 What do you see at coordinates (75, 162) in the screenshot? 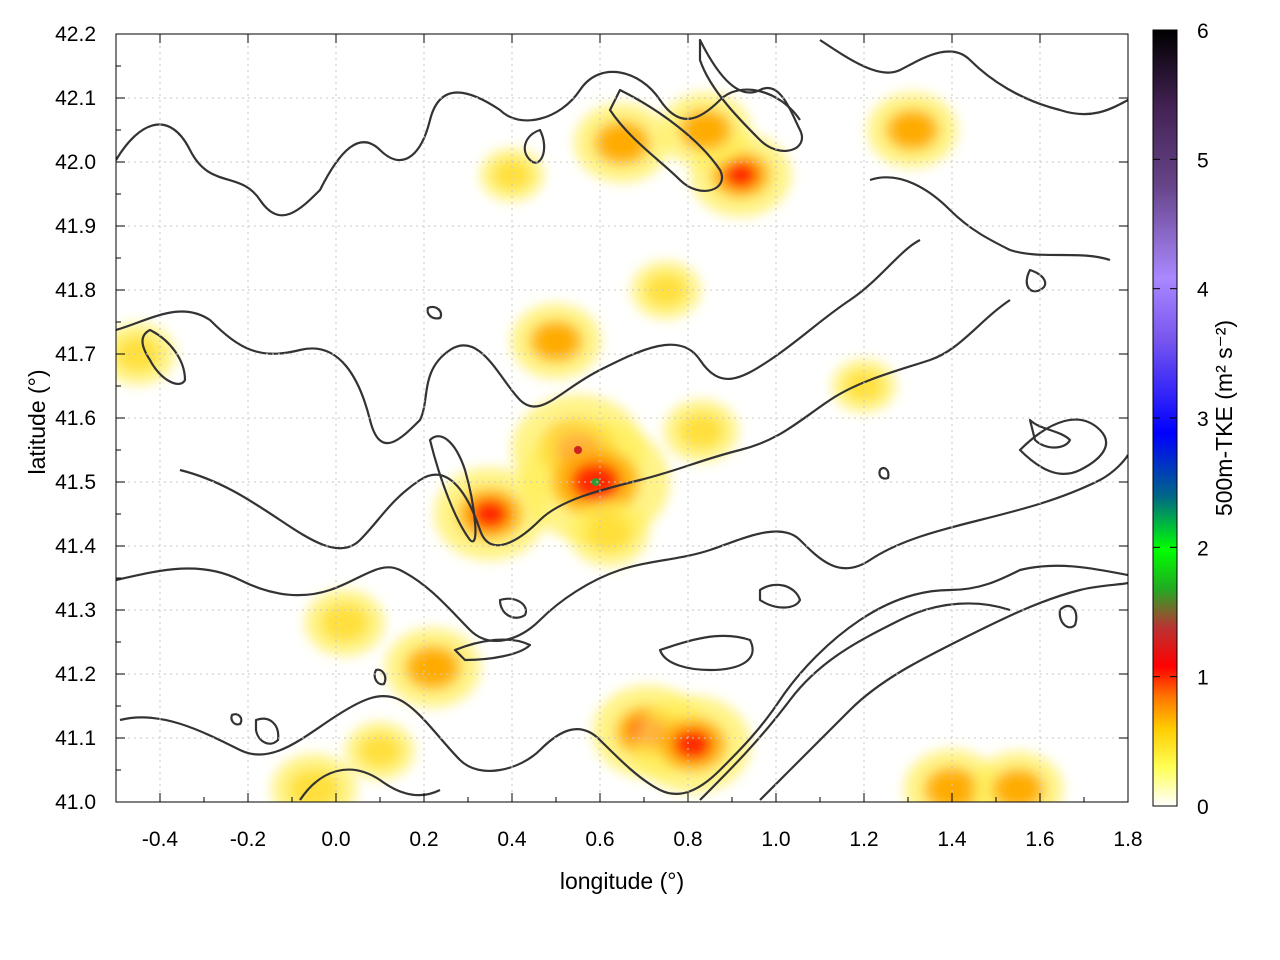
I see `y-tick-label: 42.0` at bounding box center [75, 162].